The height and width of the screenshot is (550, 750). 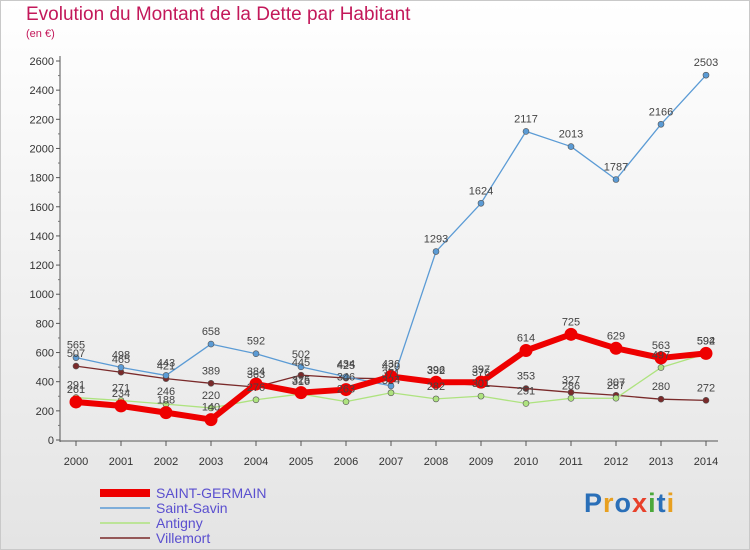 What do you see at coordinates (640, 503) in the screenshot?
I see `logo-letter: x` at bounding box center [640, 503].